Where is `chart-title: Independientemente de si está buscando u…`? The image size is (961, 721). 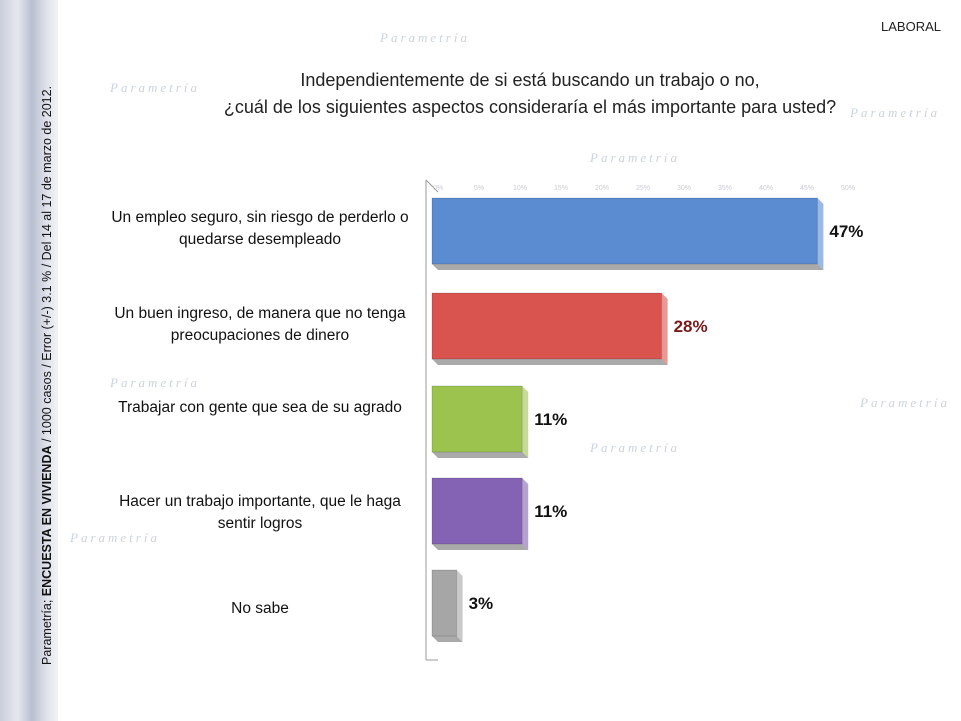
chart-title: Independientemente de si está buscando u… is located at coordinates (530, 93).